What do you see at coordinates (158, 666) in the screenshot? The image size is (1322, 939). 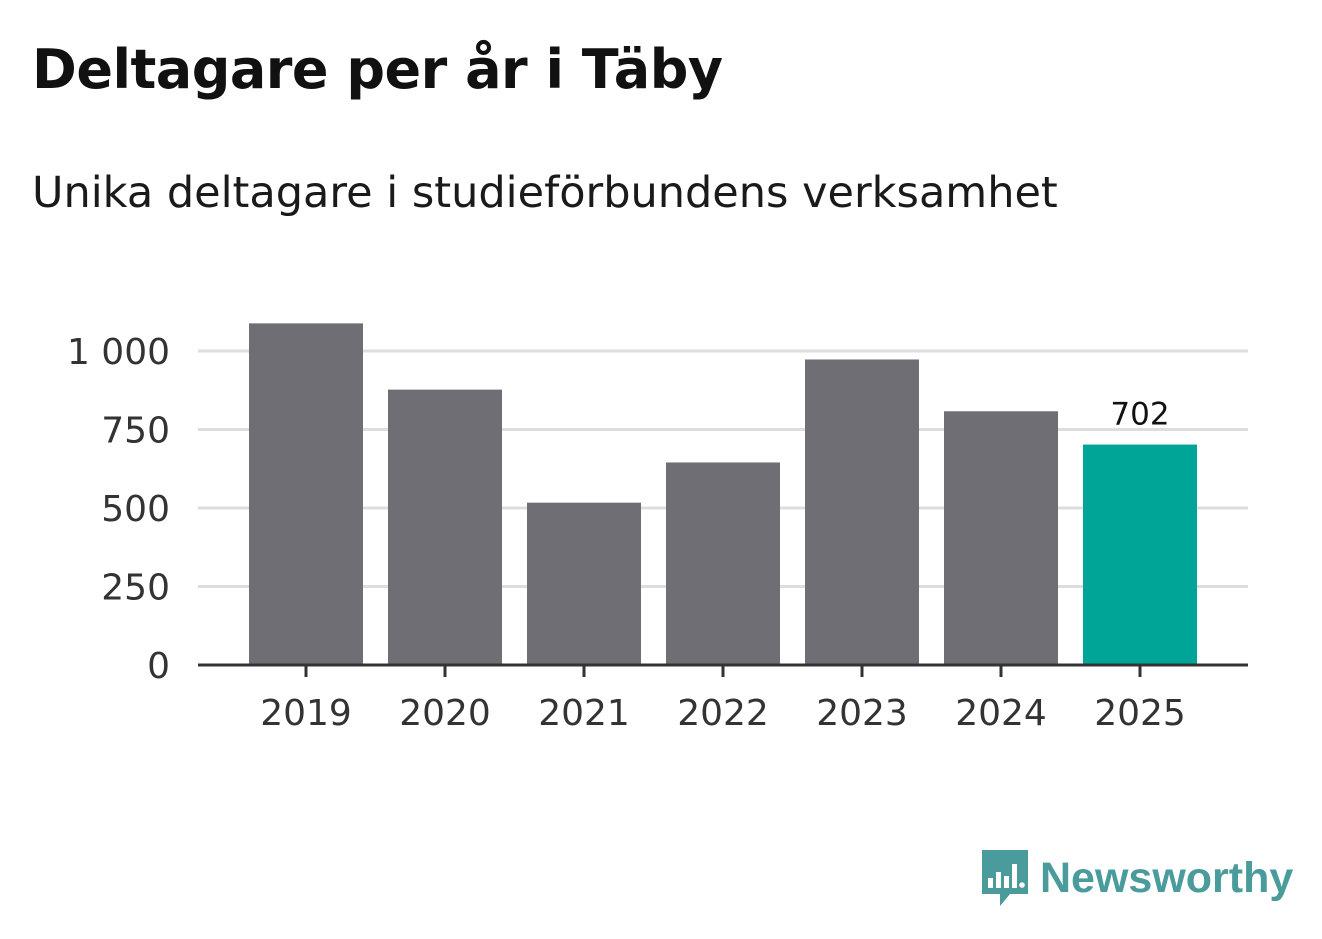 I see `y-tick-label: 0` at bounding box center [158, 666].